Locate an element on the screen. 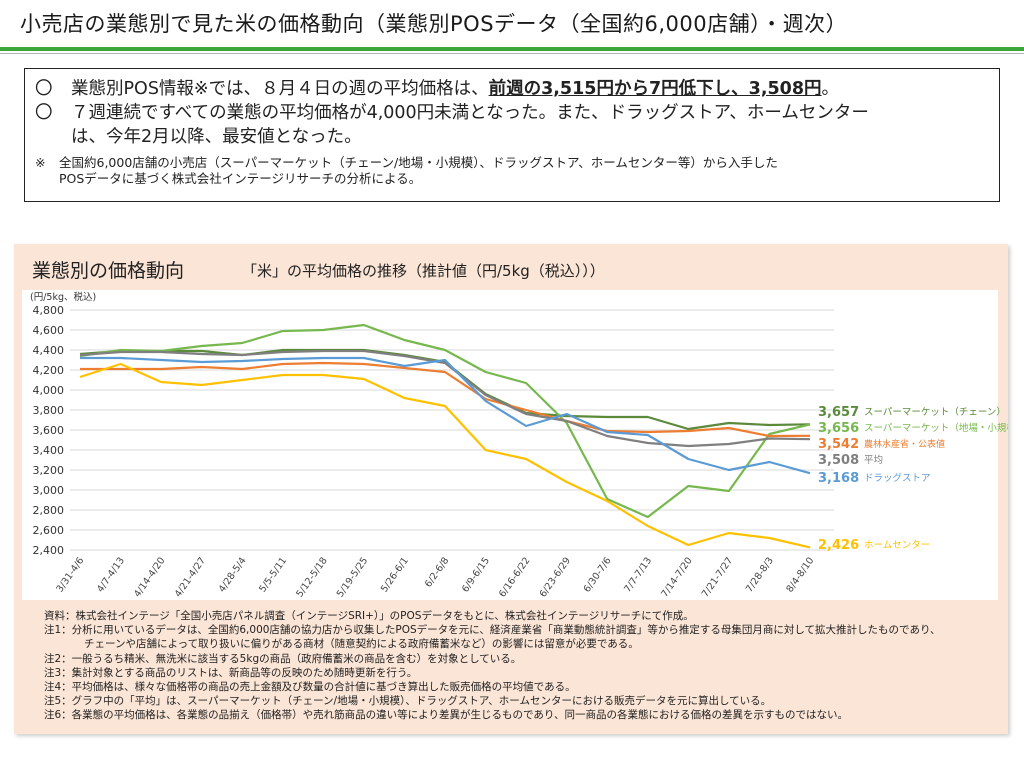 The image size is (1024, 768). x-tick-label: 4/21-4/27 is located at coordinates (190, 577).